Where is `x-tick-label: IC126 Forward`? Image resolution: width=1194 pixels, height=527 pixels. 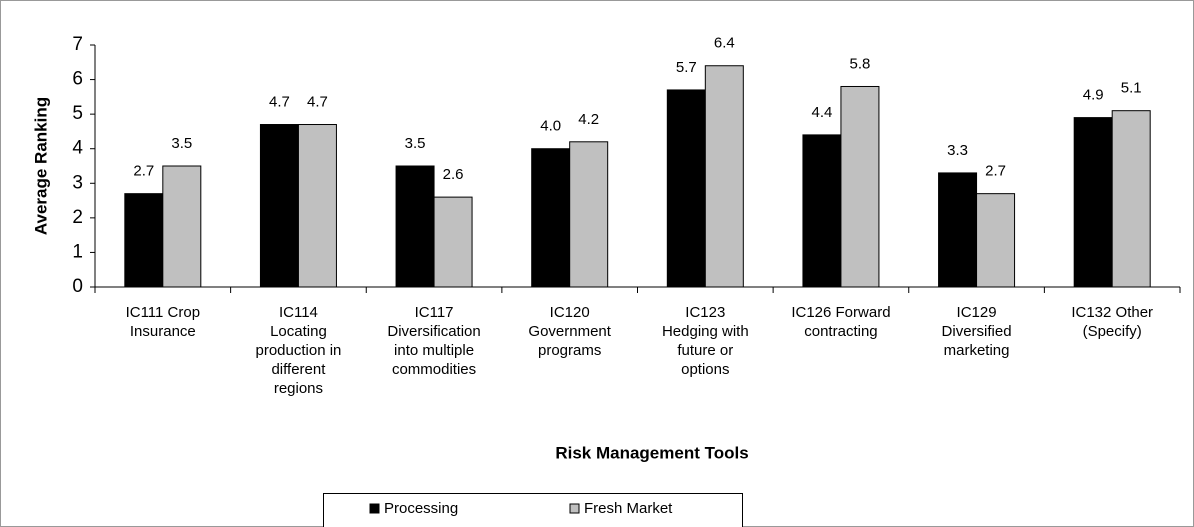
x-tick-label: IC126 Forward is located at coordinates (840, 312).